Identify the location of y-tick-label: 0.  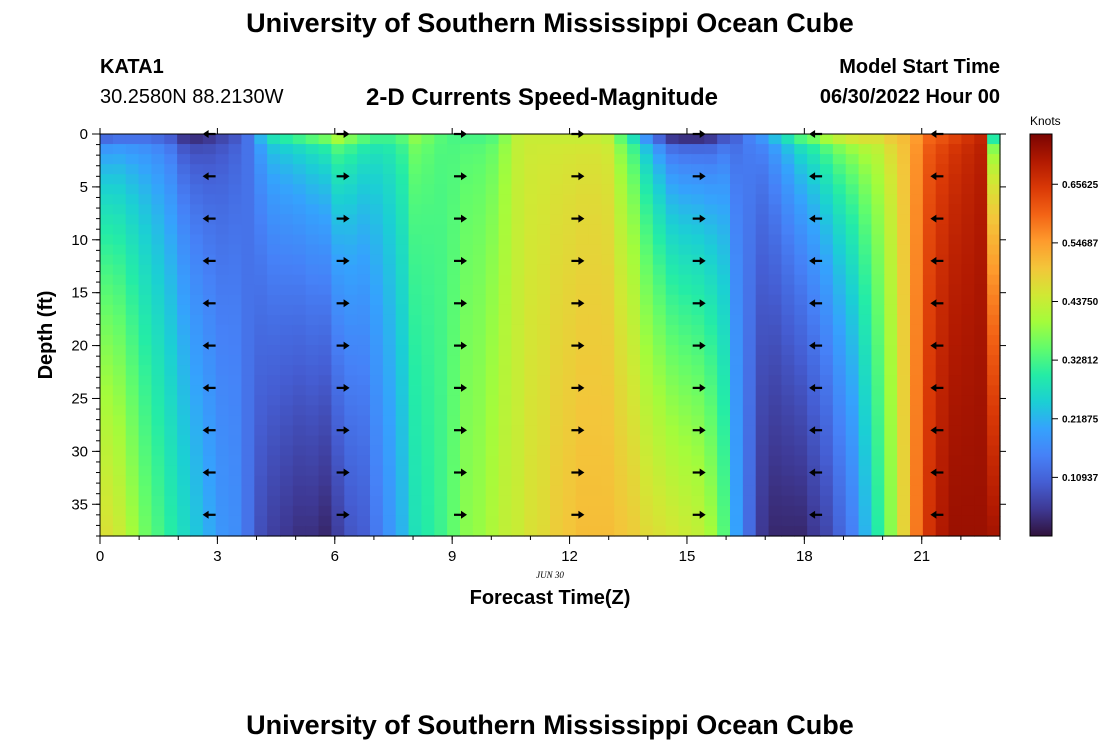
(84, 134).